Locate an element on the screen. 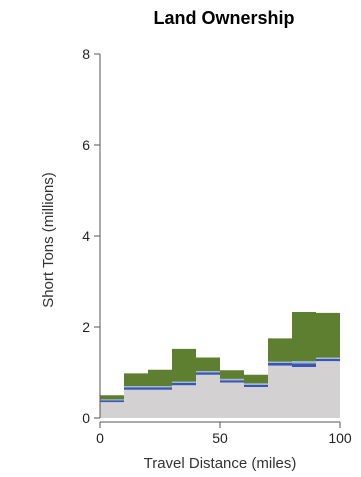 This screenshot has height=477, width=361. y-axis-label: Short Tons (millions) is located at coordinates (48, 240).